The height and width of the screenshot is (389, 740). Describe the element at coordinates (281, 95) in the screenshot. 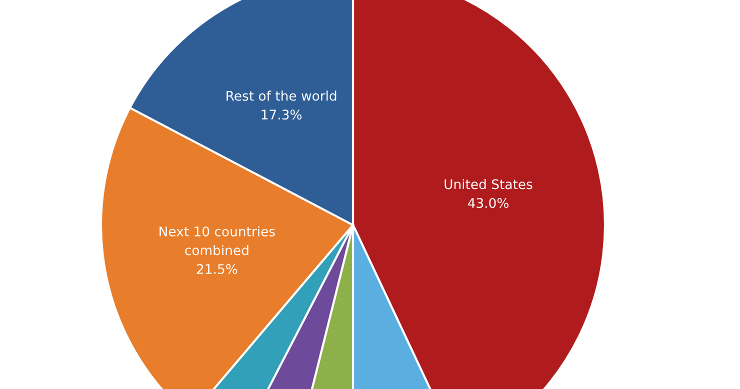

I see `slice-label: Rest of the world` at that location.